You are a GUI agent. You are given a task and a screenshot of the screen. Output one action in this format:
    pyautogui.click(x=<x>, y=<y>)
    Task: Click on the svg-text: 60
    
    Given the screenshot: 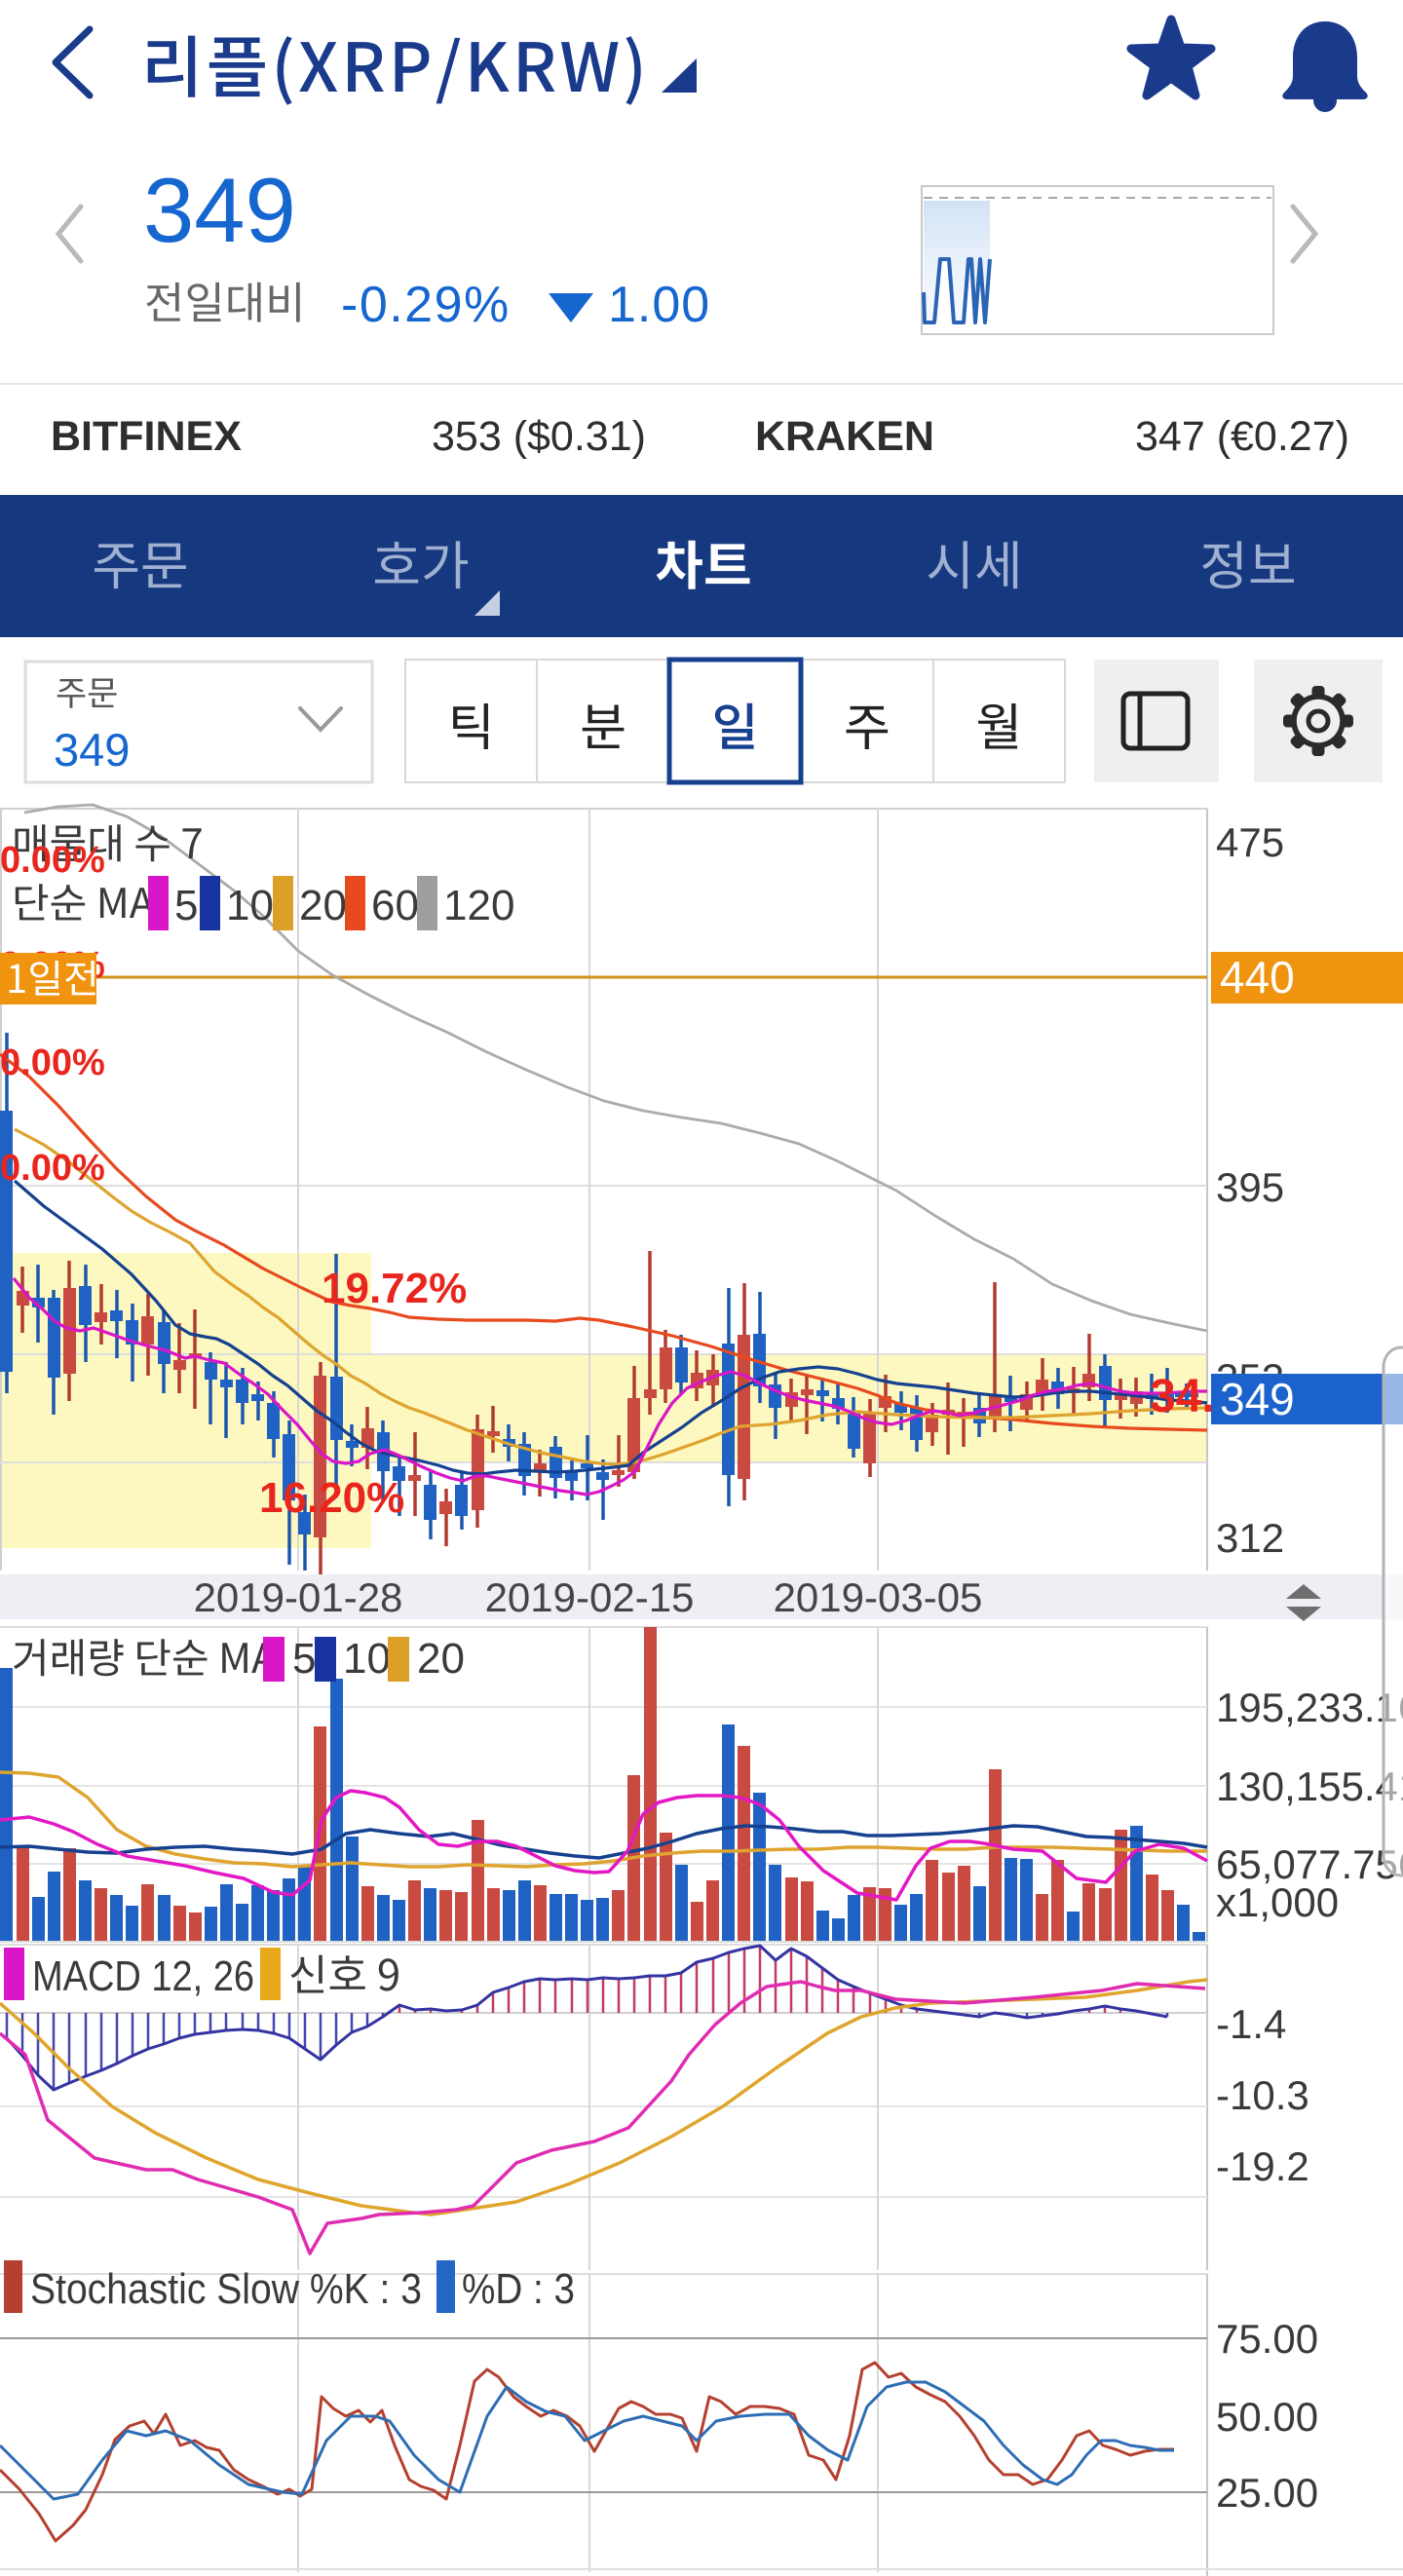 What is the action you would take?
    pyautogui.click(x=395, y=905)
    